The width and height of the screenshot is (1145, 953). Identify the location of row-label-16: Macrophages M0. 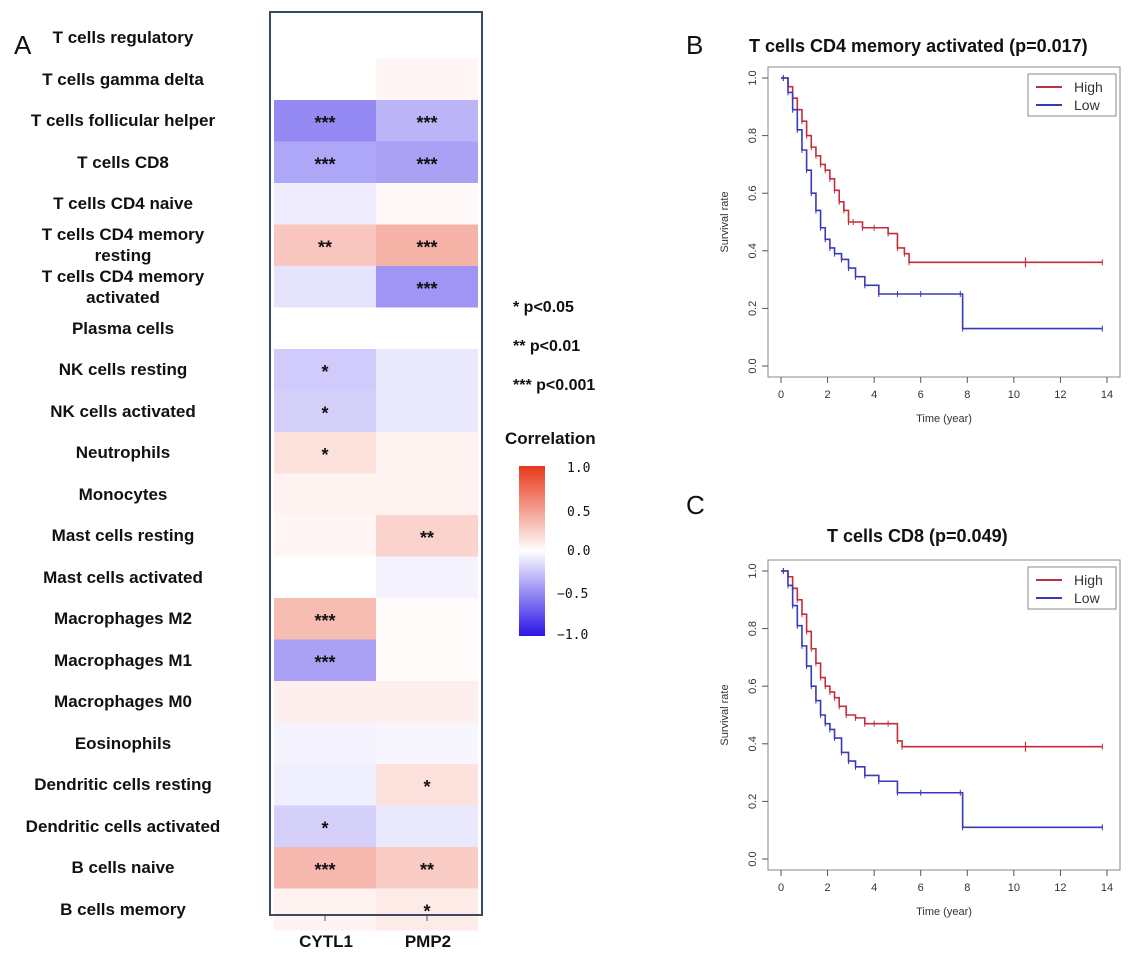
(123, 702).